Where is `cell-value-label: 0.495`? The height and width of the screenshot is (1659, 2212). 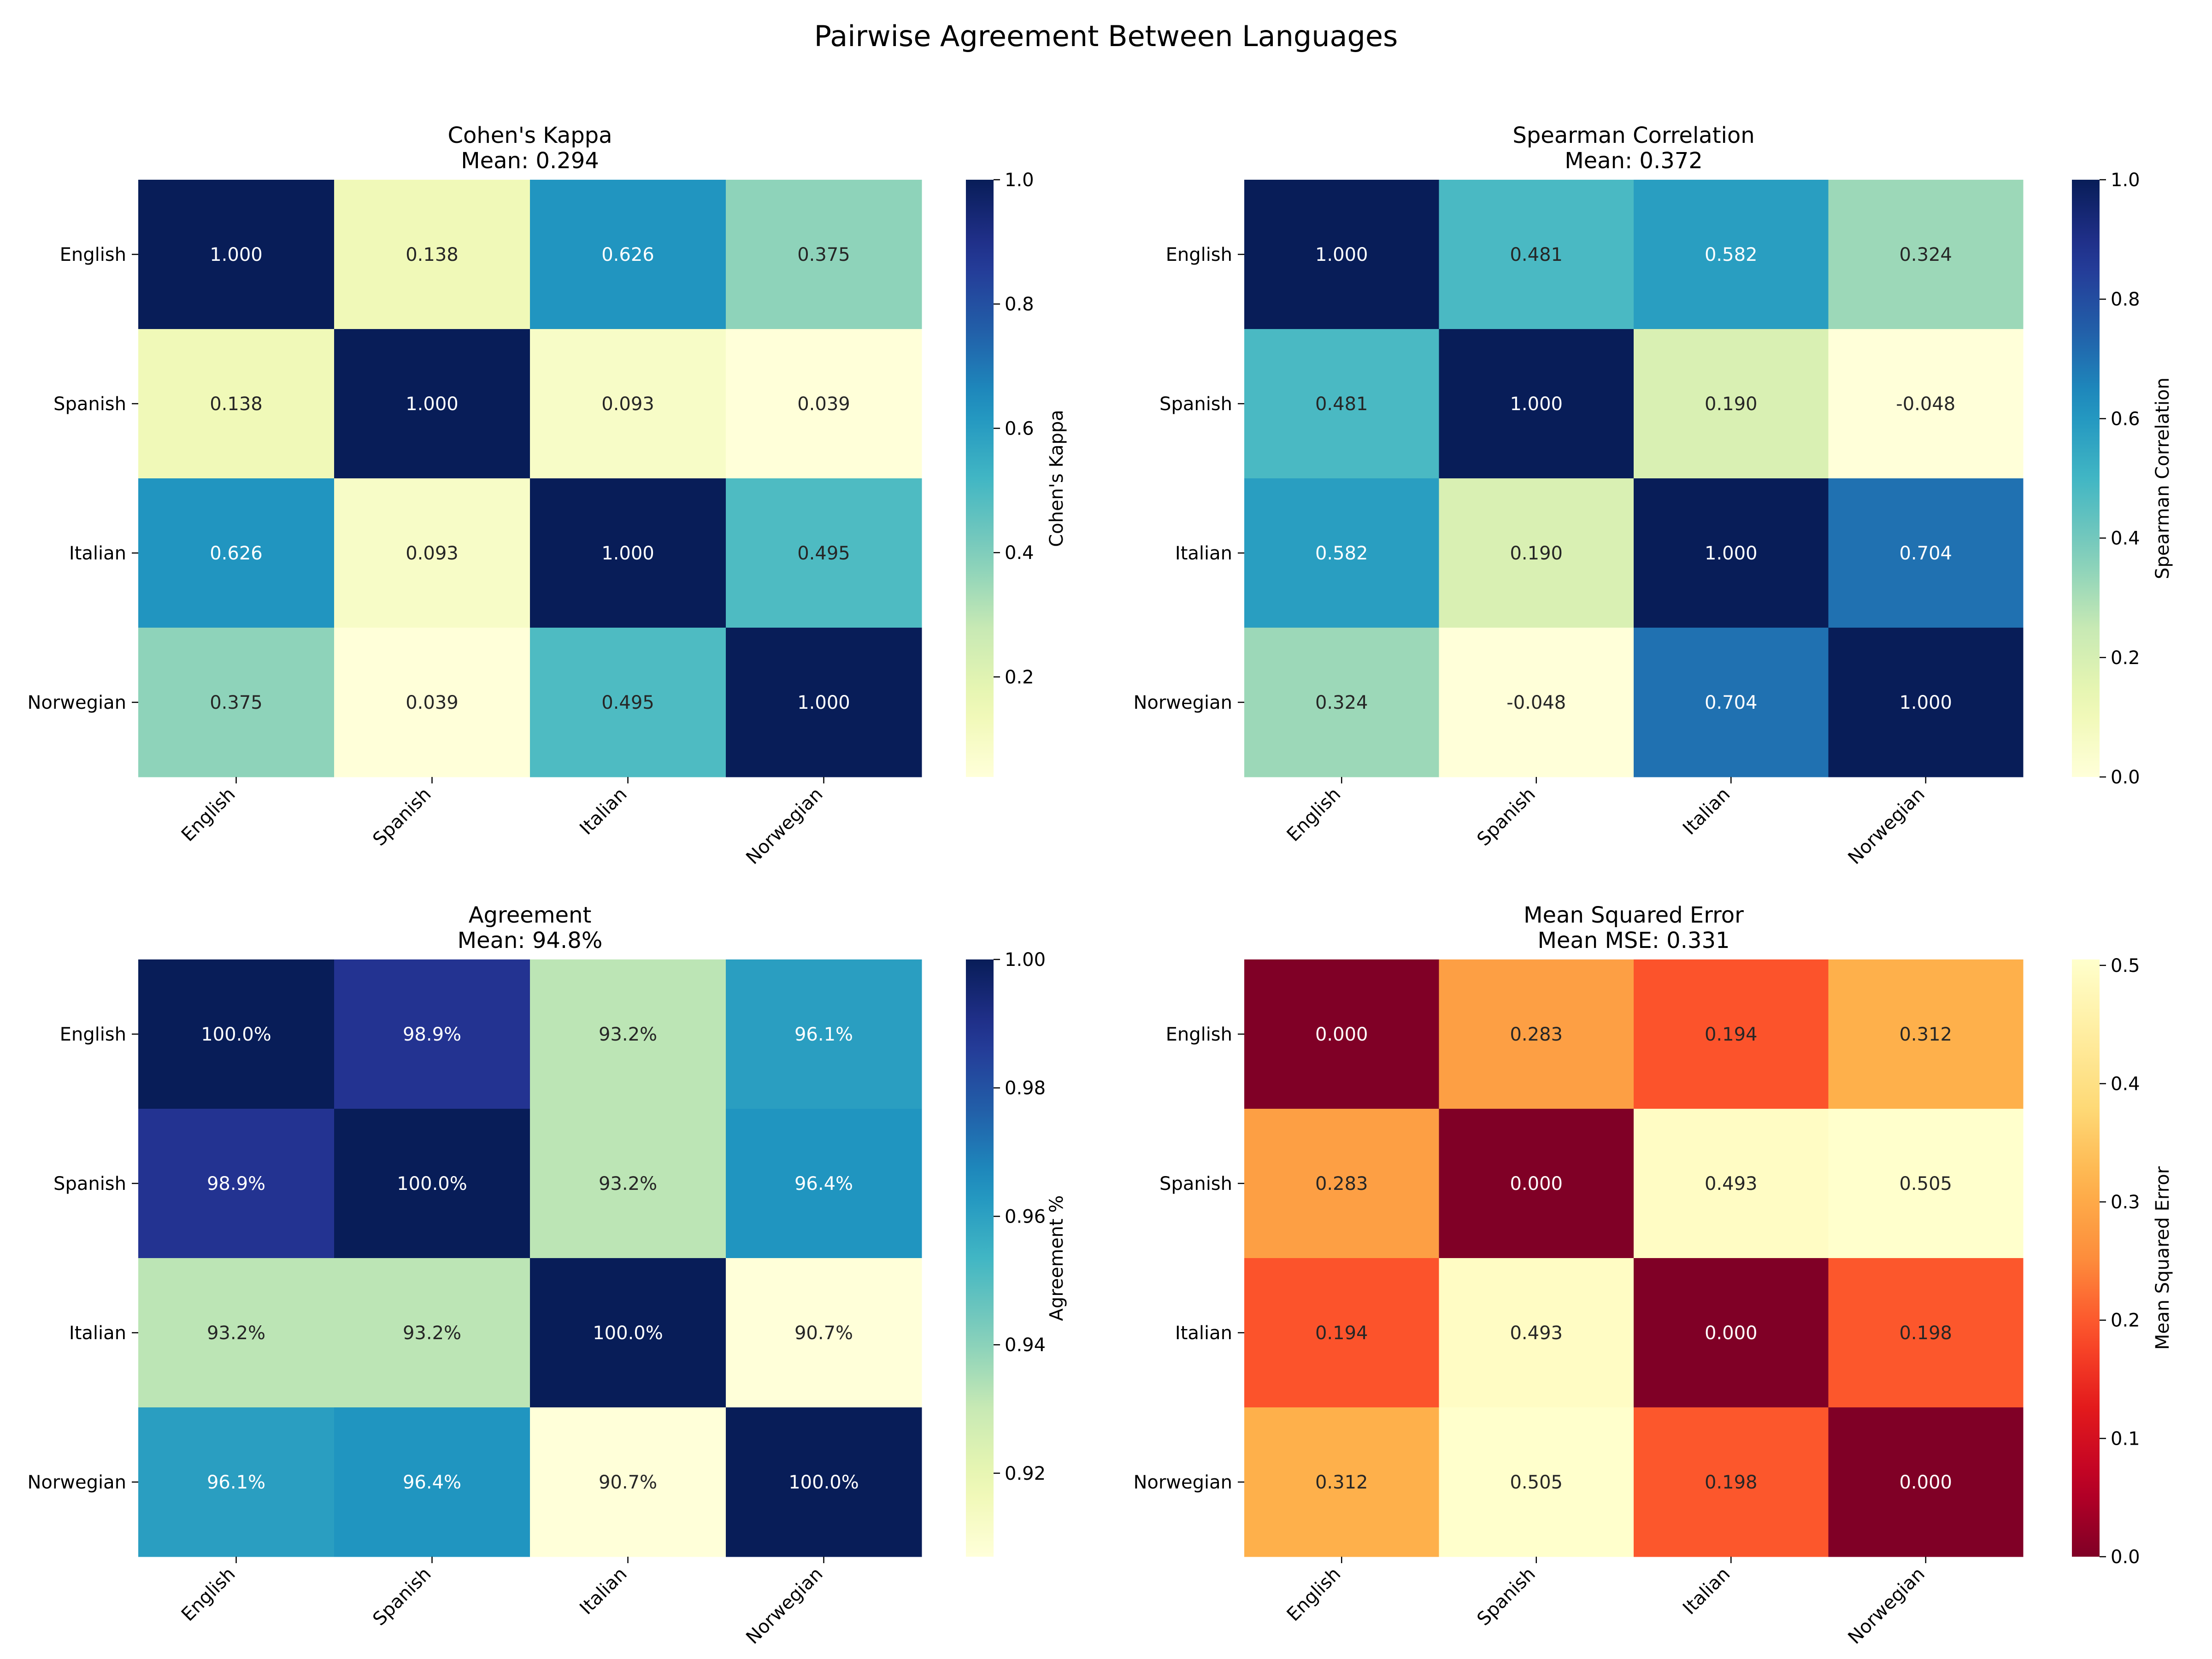 cell-value-label: 0.495 is located at coordinates (627, 702).